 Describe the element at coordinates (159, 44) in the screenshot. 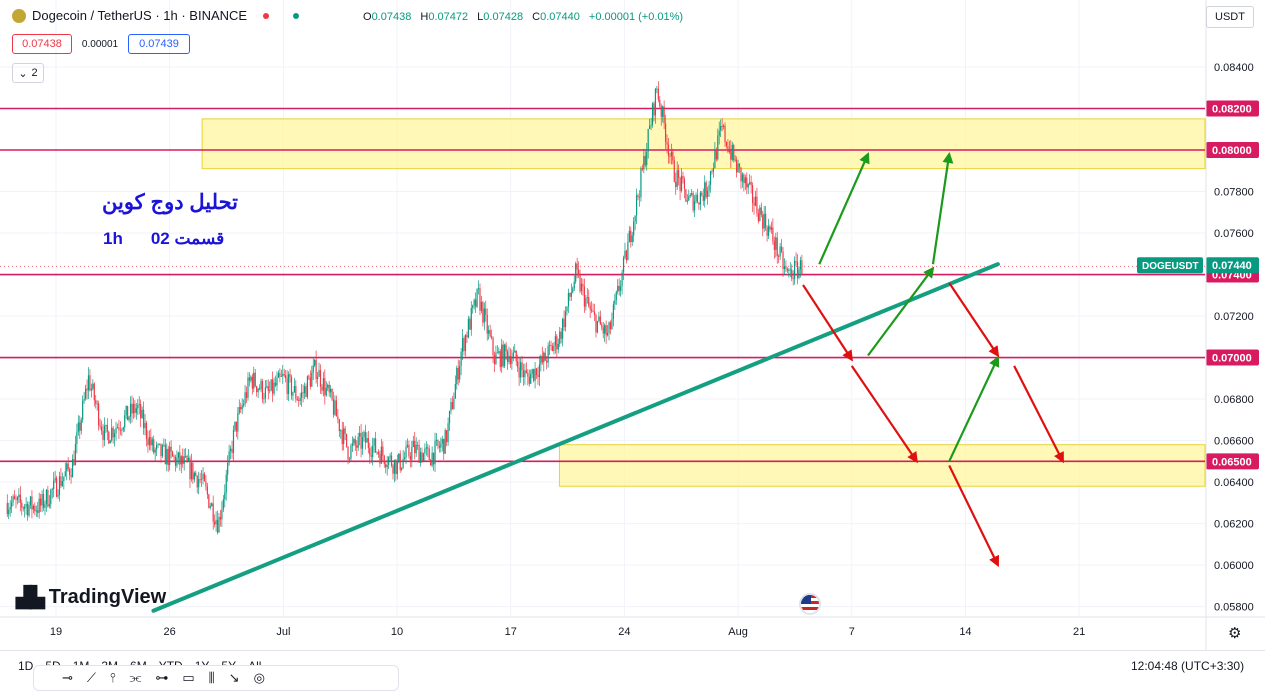

I see `buy-price-button: 0.07439` at that location.